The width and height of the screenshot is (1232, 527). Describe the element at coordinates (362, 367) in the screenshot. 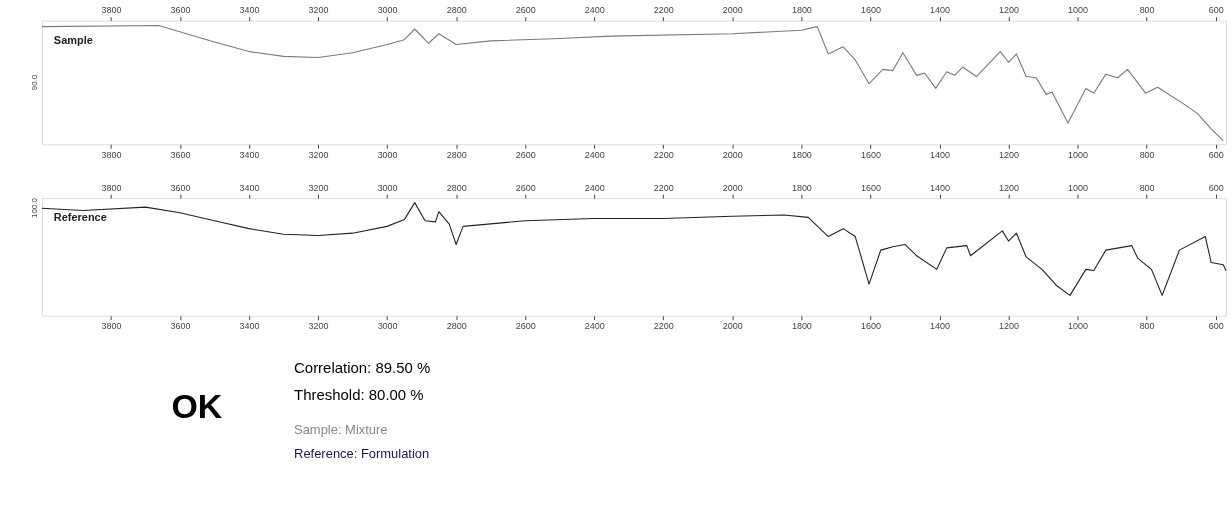

I see `text: Correlation: 89.50 %` at that location.